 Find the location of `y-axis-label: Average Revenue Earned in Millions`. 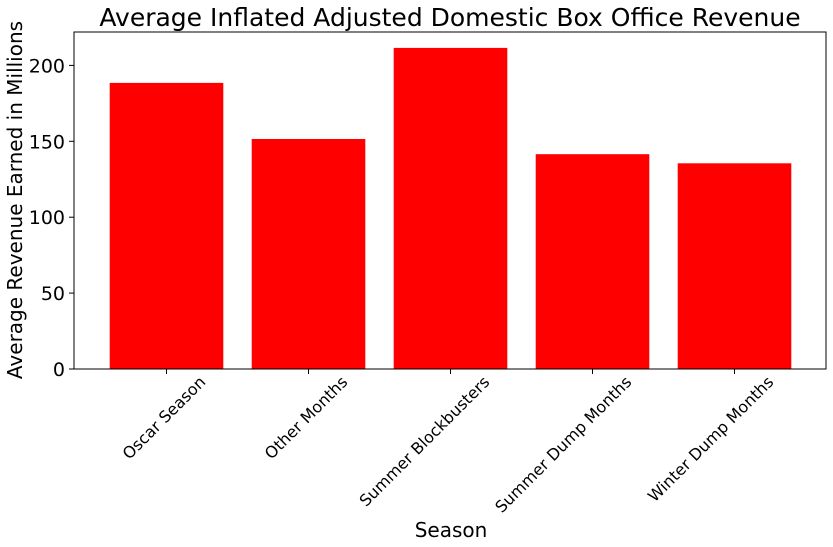

y-axis-label: Average Revenue Earned in Millions is located at coordinates (15, 200).